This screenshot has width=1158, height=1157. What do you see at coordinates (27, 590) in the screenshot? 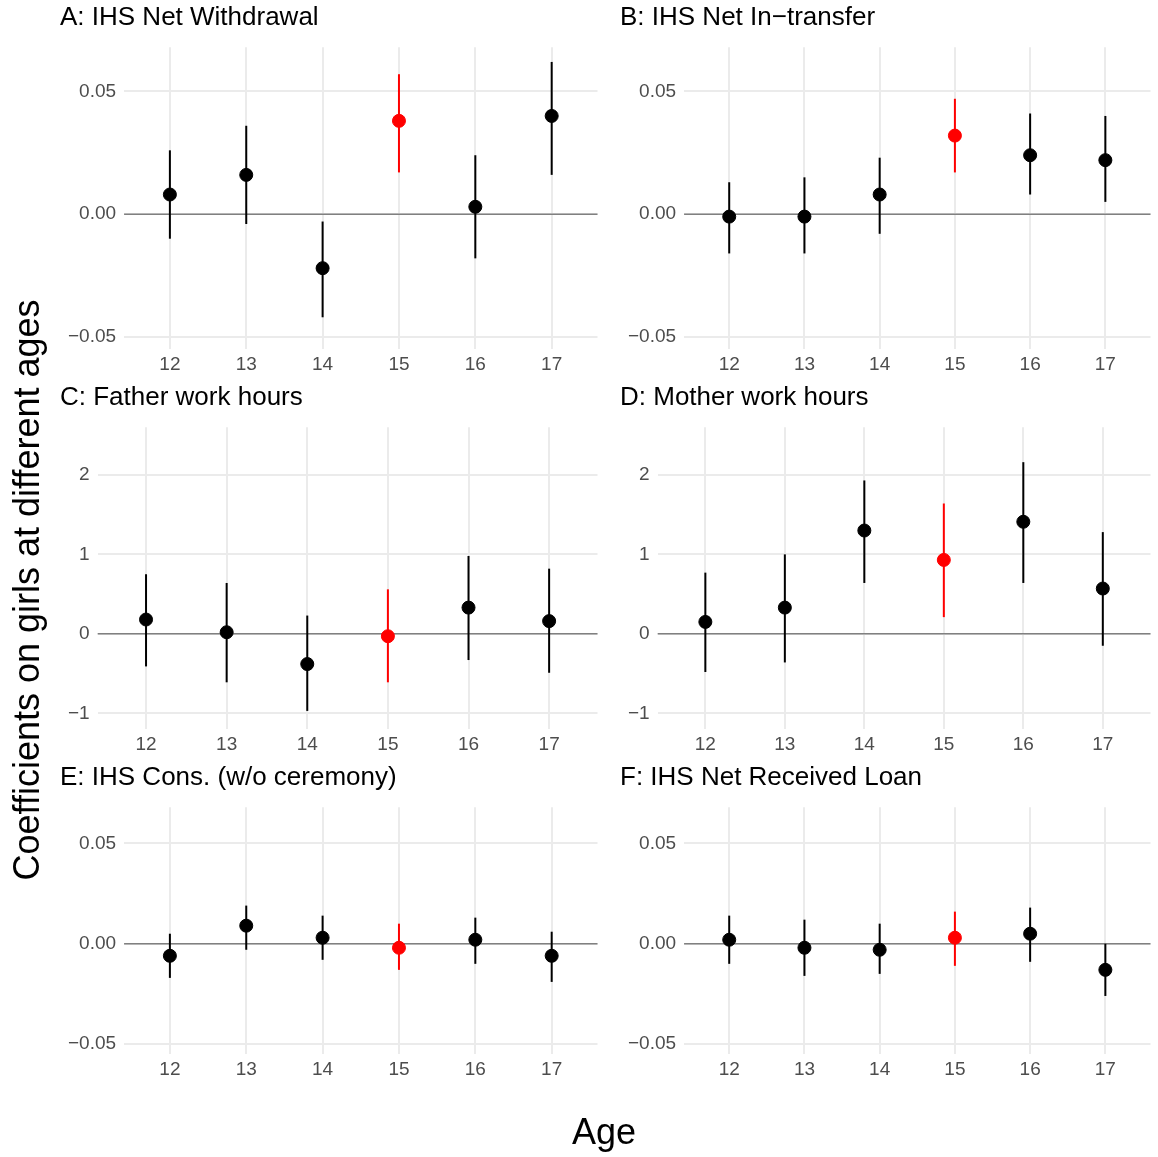
I see `y-axis-title: Coefficients on girls at different ages` at bounding box center [27, 590].